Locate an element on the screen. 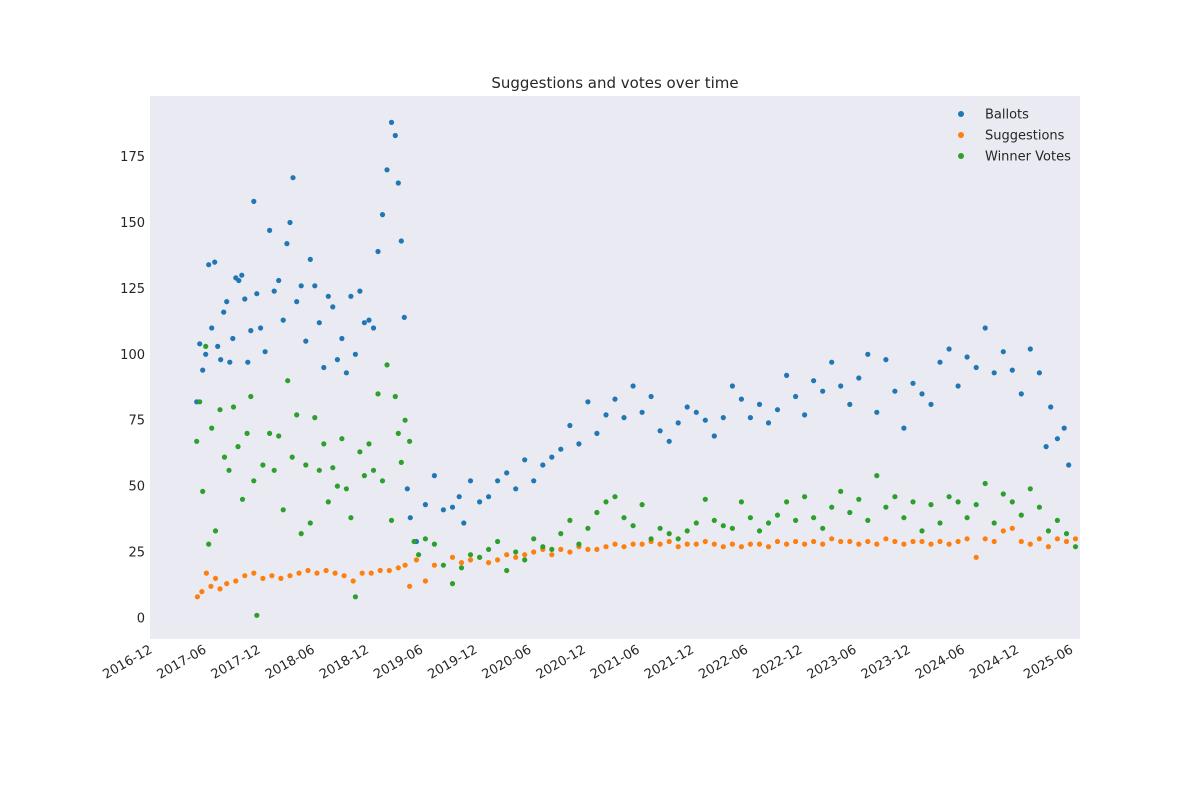  y-tick-label: 100 is located at coordinates (132, 355).